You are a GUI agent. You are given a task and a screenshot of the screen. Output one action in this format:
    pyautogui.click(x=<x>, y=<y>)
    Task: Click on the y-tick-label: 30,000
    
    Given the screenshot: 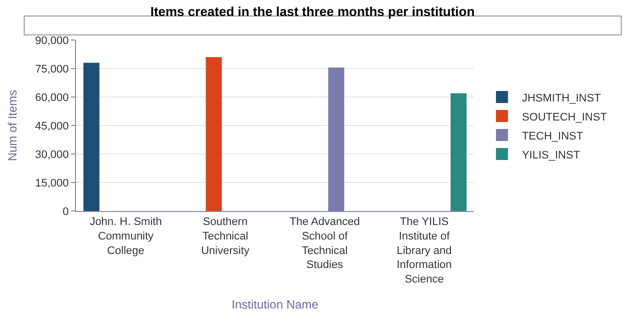 What is the action you would take?
    pyautogui.click(x=52, y=154)
    